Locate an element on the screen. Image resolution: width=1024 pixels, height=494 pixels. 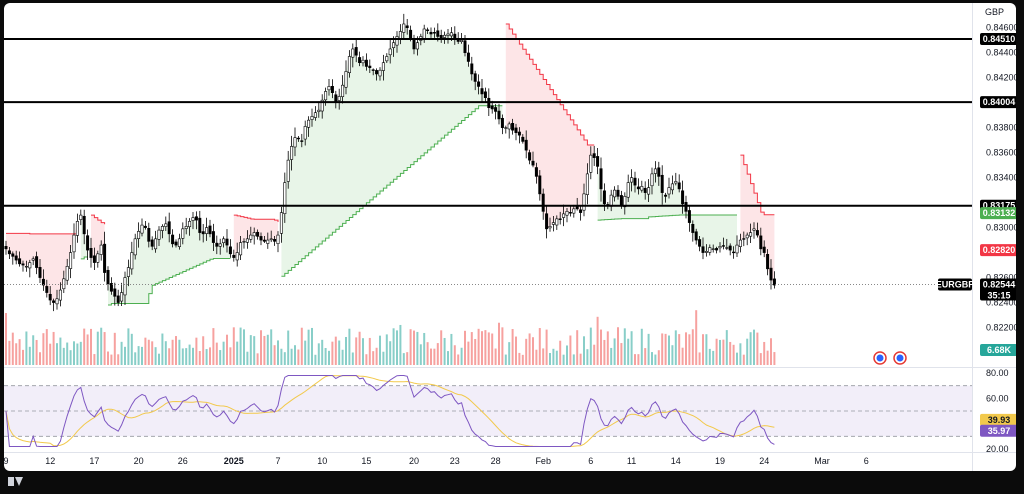
rsi-tick: 80.00 is located at coordinates (997, 373).